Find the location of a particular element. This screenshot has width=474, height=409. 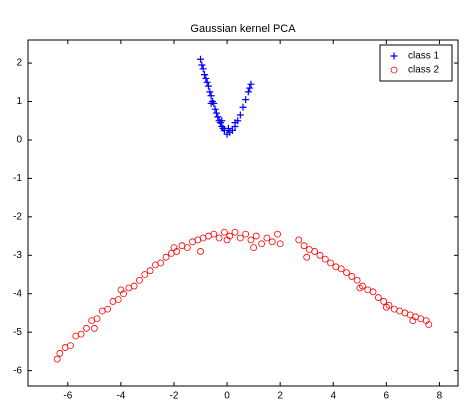

chart-title: Gaussian kernel PCA is located at coordinates (243, 29).